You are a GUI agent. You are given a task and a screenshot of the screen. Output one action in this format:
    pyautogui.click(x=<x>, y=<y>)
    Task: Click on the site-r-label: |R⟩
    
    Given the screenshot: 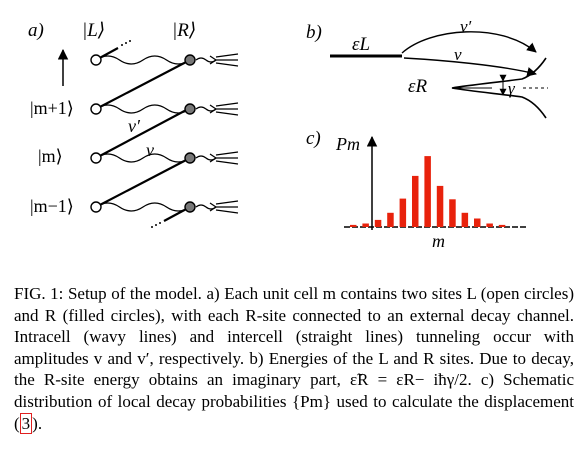 What is the action you would take?
    pyautogui.click(x=184, y=30)
    